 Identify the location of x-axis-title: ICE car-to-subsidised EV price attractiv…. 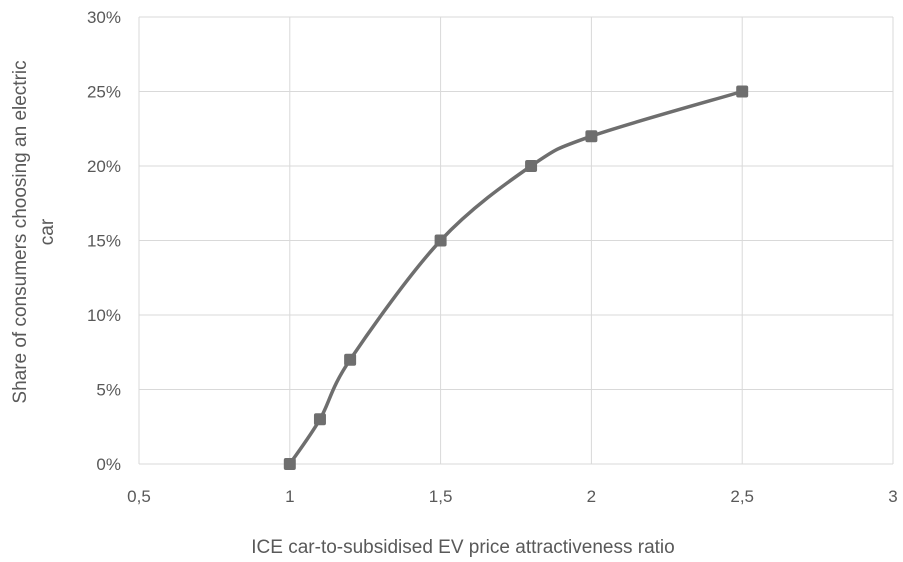
(462, 547).